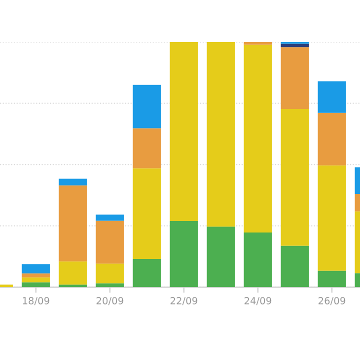  What do you see at coordinates (332, 301) in the screenshot?
I see `x-tick-label: 26/09` at bounding box center [332, 301].